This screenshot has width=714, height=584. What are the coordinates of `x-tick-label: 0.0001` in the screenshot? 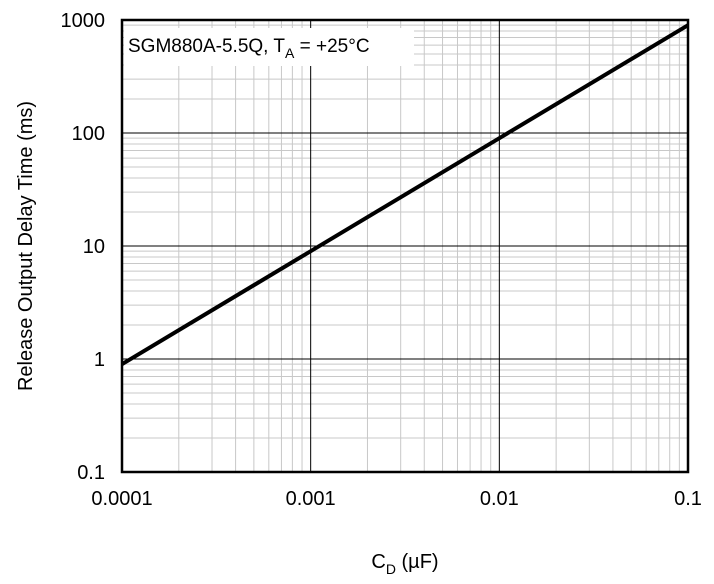 It's located at (121, 499).